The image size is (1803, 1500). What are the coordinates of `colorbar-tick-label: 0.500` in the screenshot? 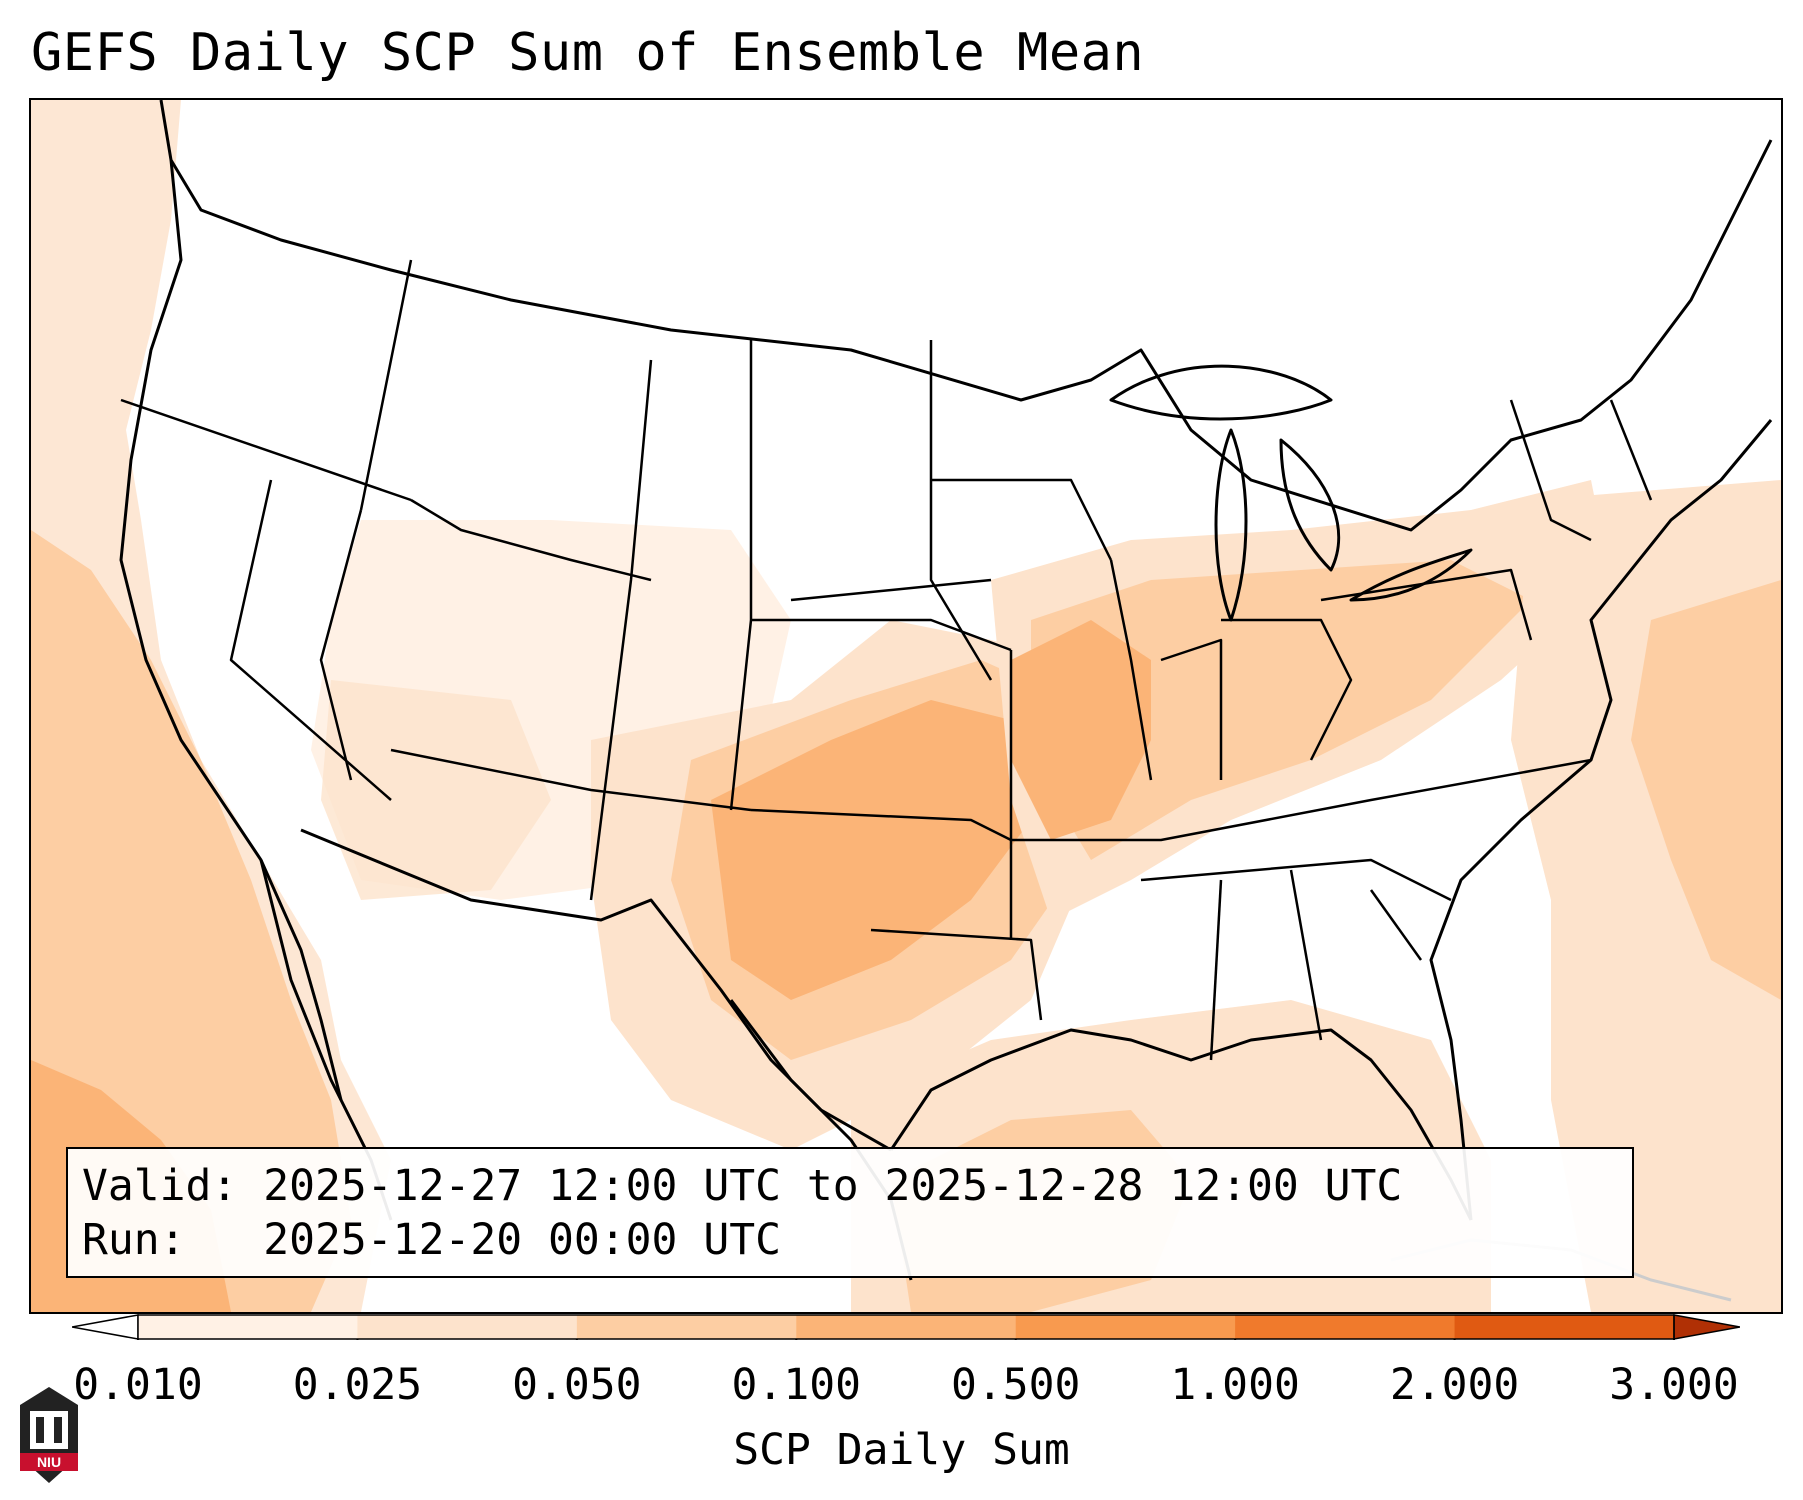 It's located at (1015, 1385).